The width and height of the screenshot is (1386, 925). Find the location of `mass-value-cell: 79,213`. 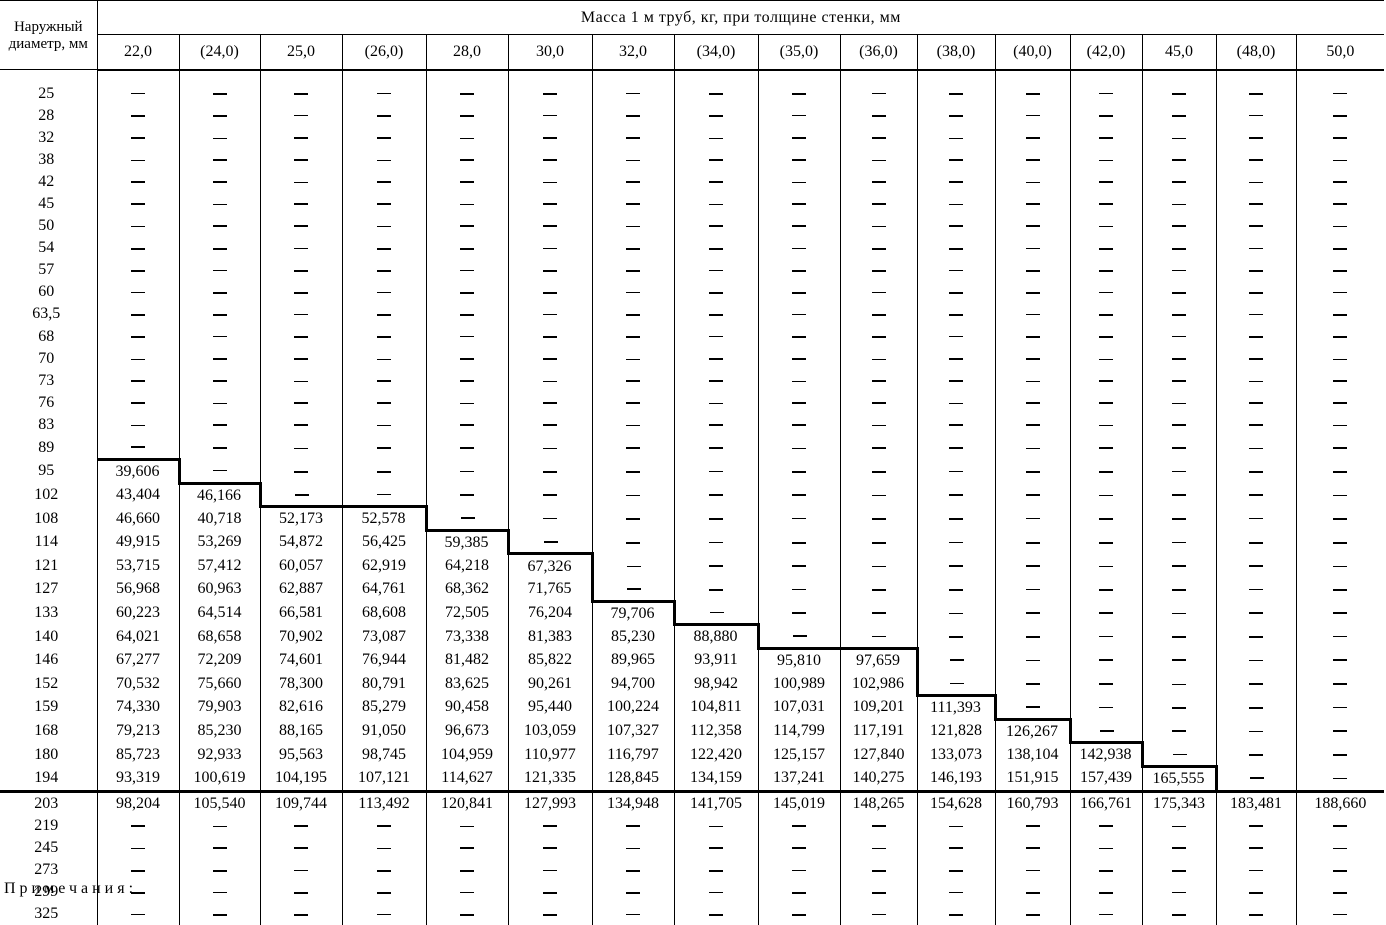

mass-value-cell: 79,213 is located at coordinates (138, 731).